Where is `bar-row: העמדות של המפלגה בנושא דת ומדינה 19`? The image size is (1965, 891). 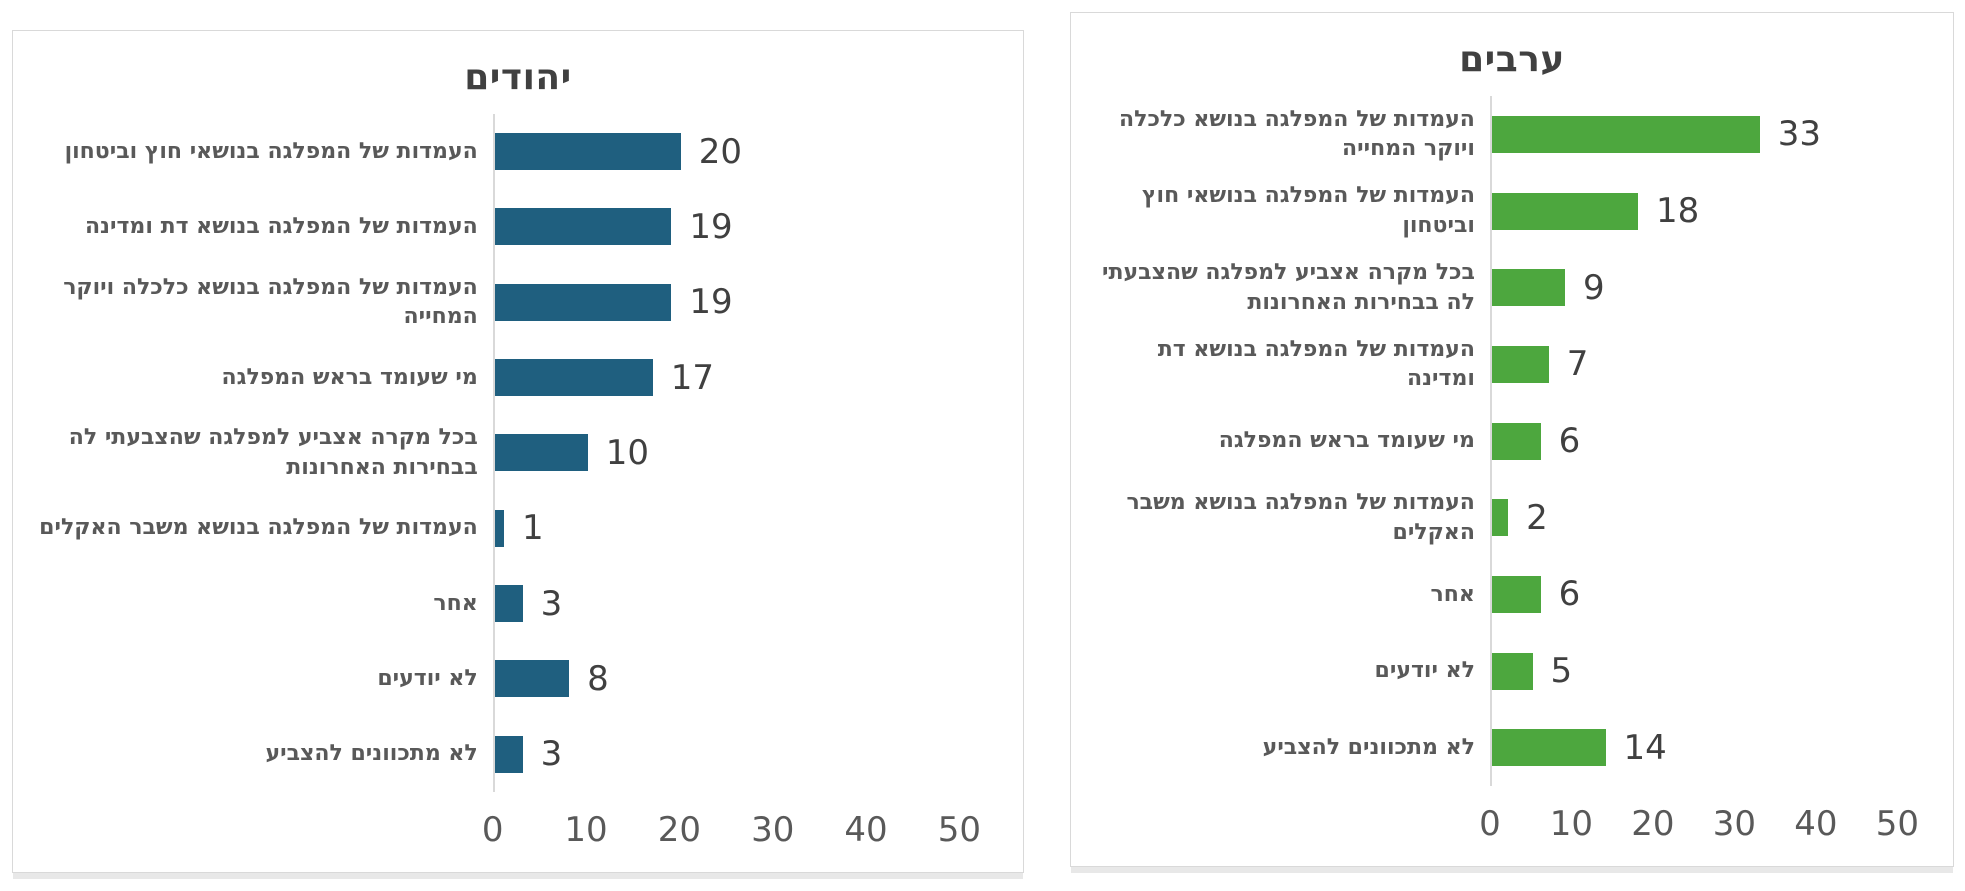 bar-row: העמדות של המפלגה בנושא דת ומדינה 19 is located at coordinates (518, 227).